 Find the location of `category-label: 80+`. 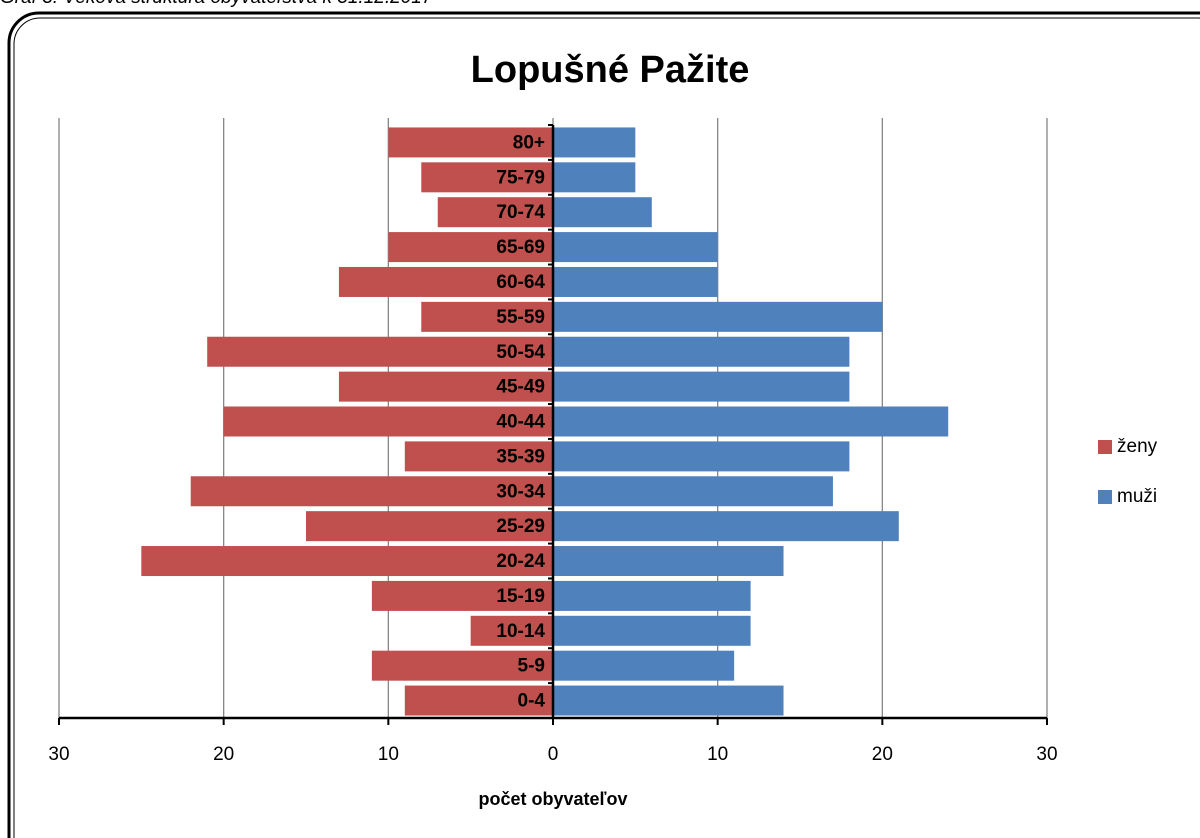

category-label: 80+ is located at coordinates (529, 142).